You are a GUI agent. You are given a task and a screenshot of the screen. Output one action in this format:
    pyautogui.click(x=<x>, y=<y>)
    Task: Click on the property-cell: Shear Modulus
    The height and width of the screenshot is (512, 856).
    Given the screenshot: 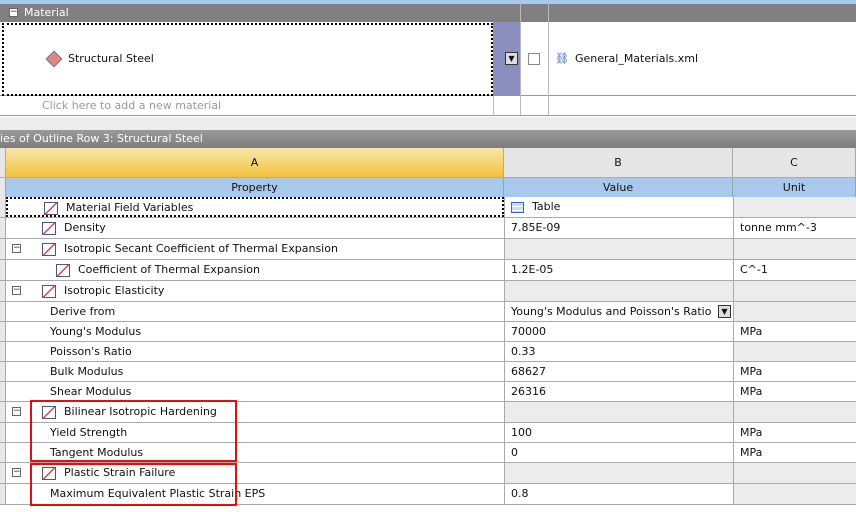 What is the action you would take?
    pyautogui.click(x=255, y=391)
    